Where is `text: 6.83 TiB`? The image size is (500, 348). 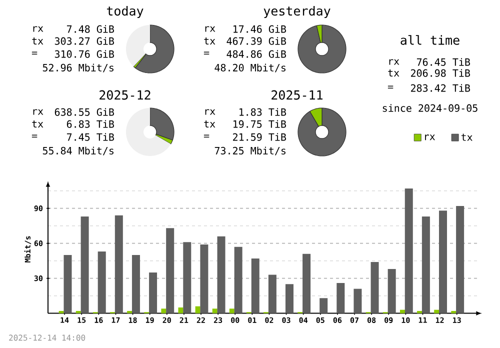 text: 6.83 TiB is located at coordinates (90, 124).